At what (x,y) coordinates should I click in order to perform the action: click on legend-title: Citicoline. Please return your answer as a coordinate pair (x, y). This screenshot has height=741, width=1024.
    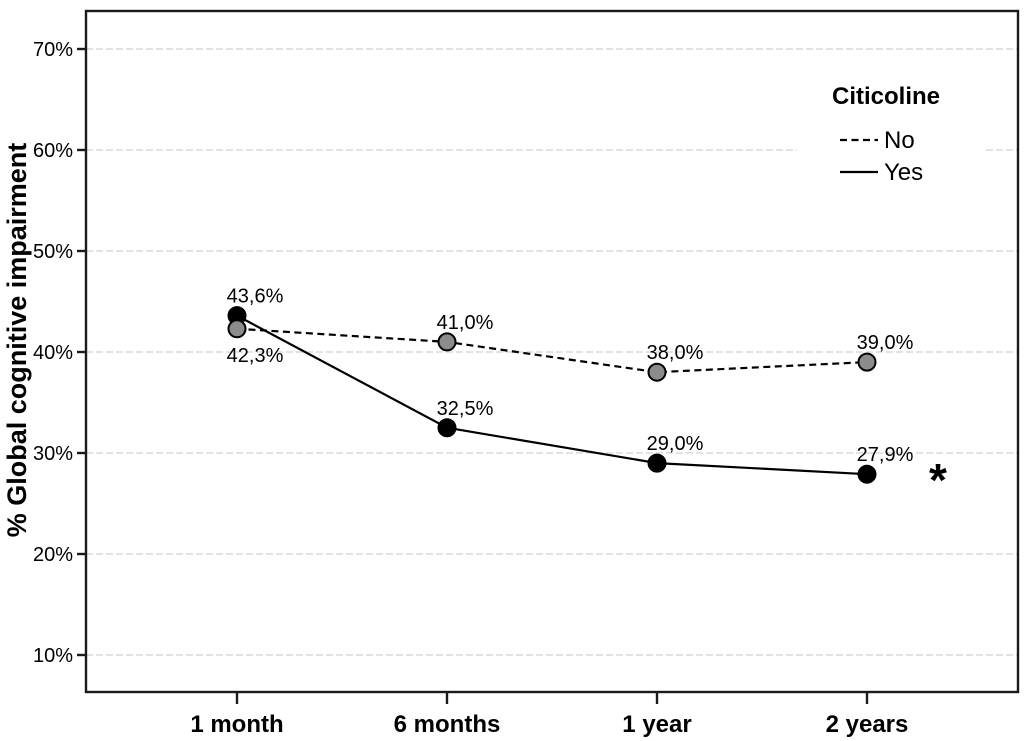
    Looking at the image, I should click on (886, 96).